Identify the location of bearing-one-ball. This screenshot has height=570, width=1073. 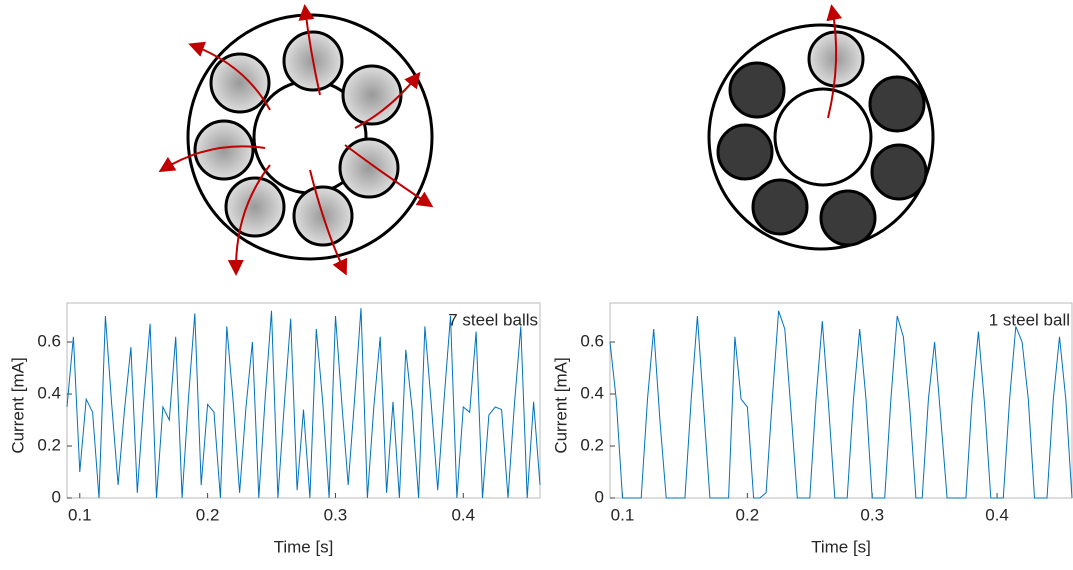
(821, 127).